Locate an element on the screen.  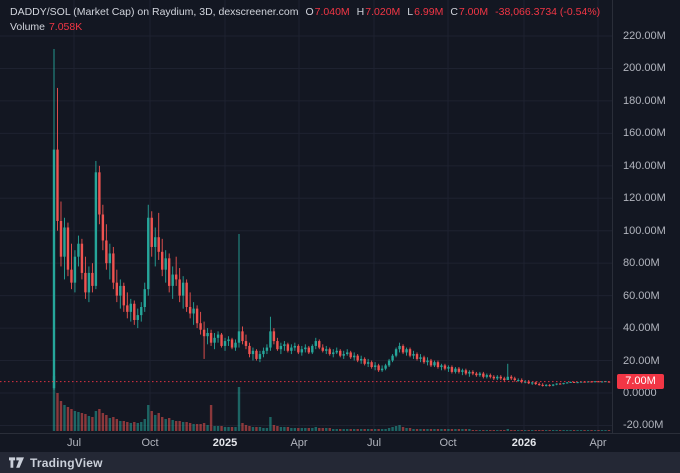
time-axis: Jul Oct 2025 Apr Jul Oct 2026 Apr is located at coordinates (340, 442).